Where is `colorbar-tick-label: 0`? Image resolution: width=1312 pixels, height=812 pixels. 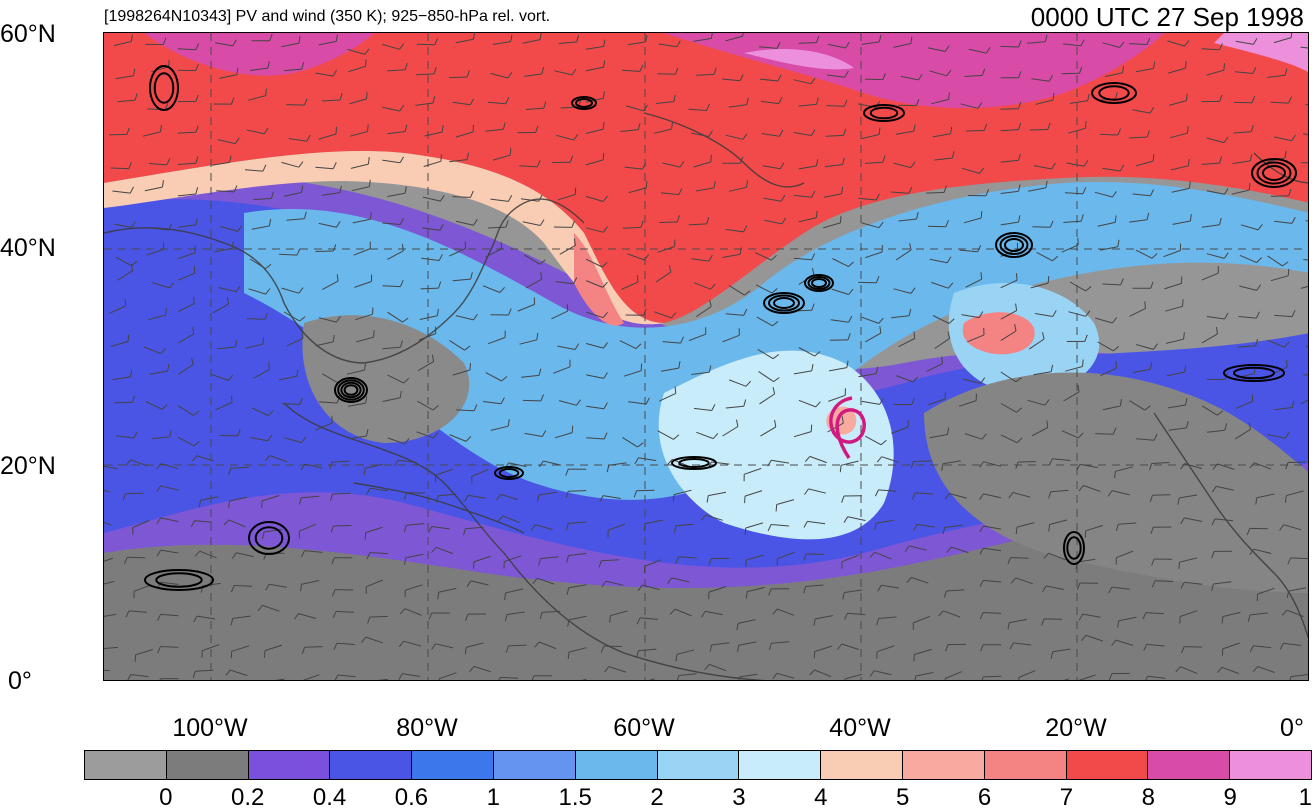 colorbar-tick-label: 0 is located at coordinates (165, 798).